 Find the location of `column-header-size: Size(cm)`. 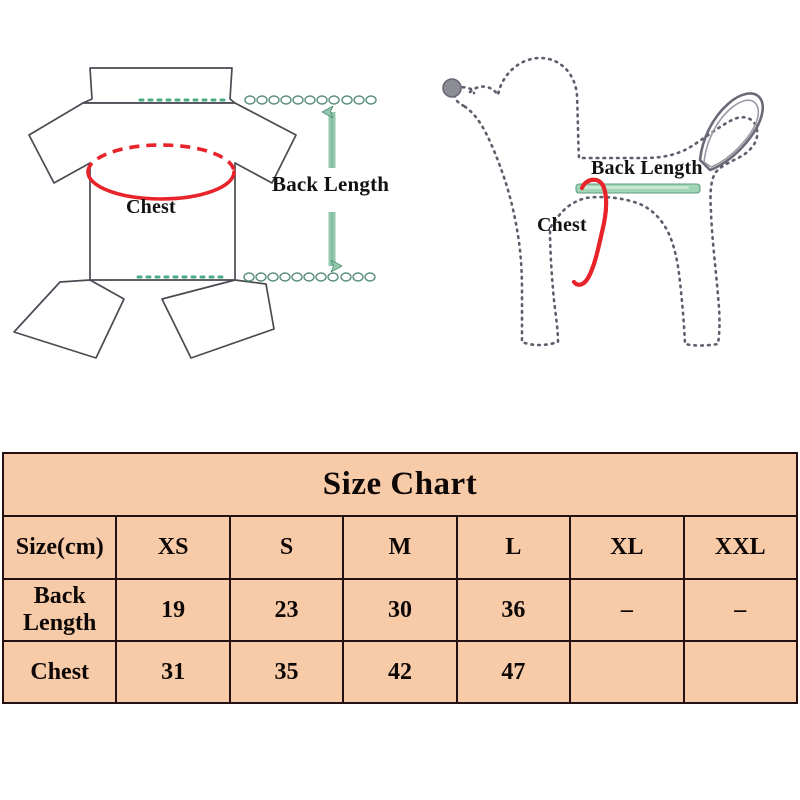

column-header-size: Size(cm) is located at coordinates (59, 547).